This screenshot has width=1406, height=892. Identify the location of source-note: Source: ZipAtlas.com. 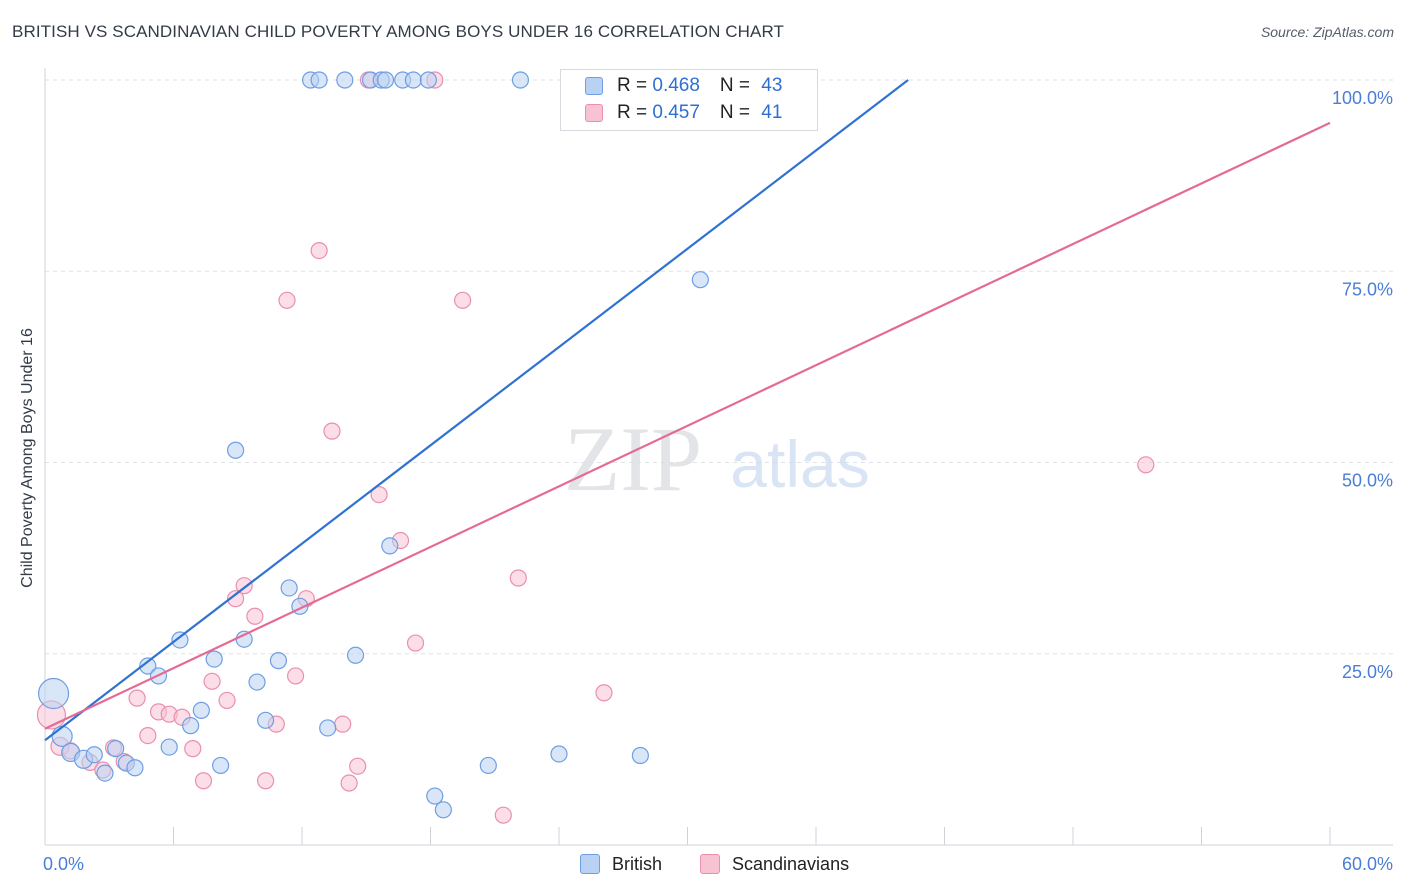
(1327, 32).